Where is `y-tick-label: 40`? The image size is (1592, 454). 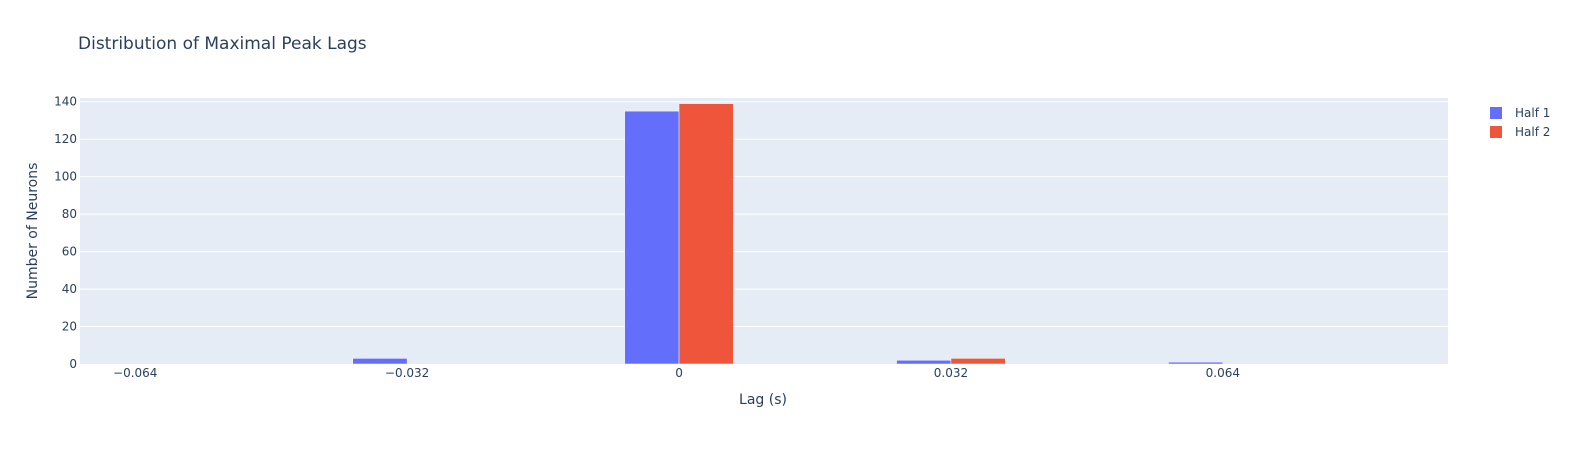
y-tick-label: 40 is located at coordinates (69, 289).